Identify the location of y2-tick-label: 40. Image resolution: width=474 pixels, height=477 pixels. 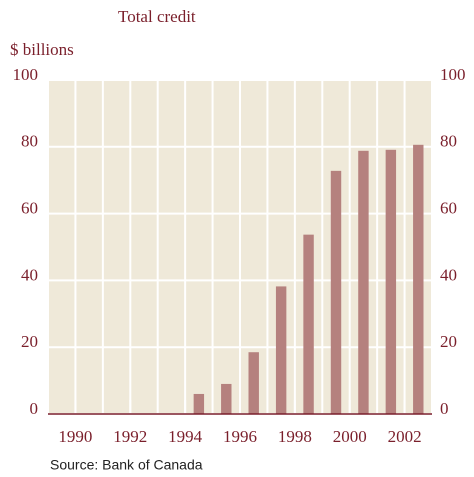
(448, 274).